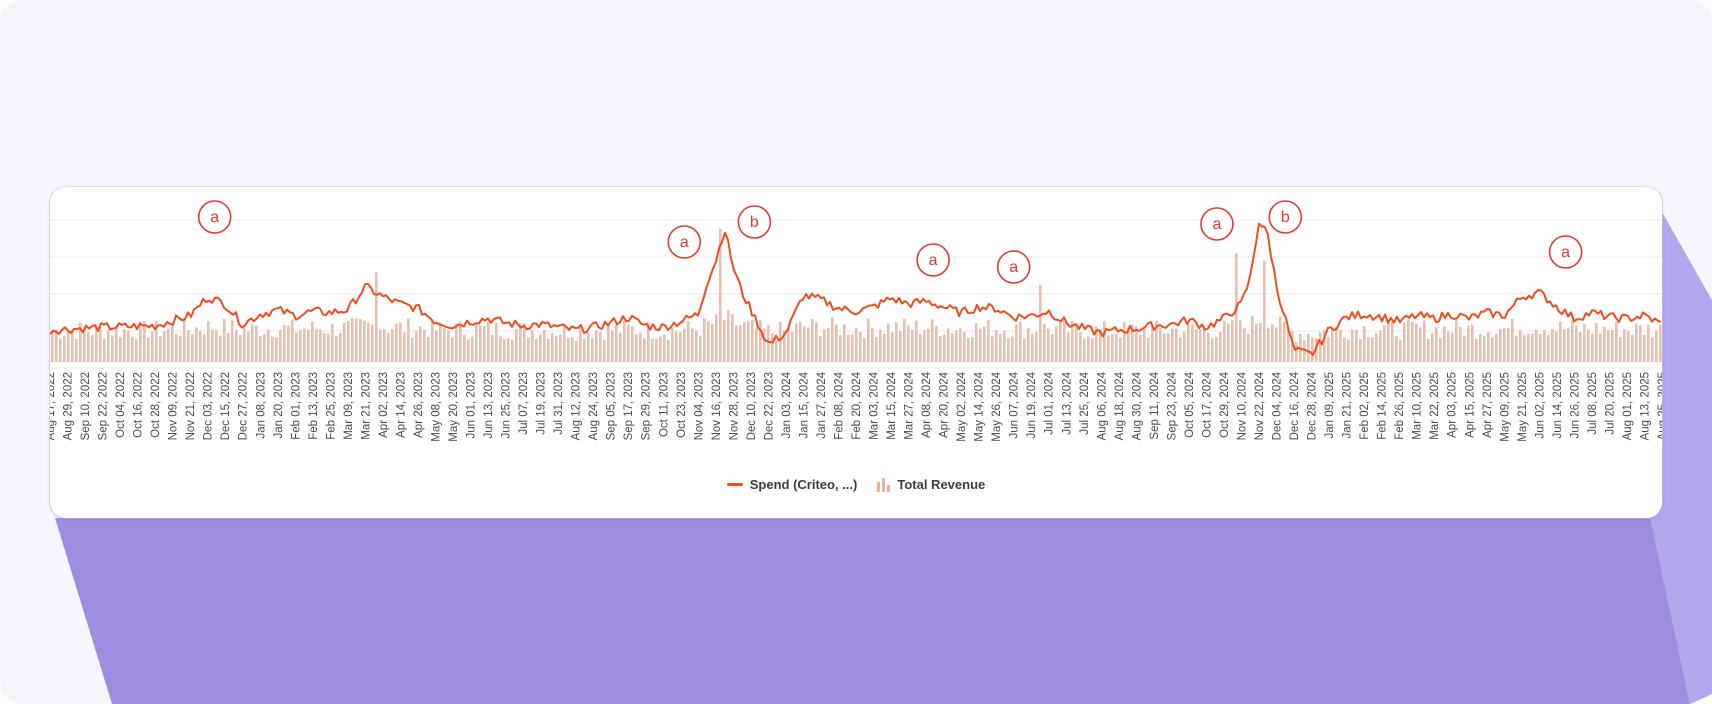 Image resolution: width=1712 pixels, height=704 pixels. What do you see at coordinates (1453, 405) in the screenshot?
I see `x-tick-label: Apr 03, 2025` at bounding box center [1453, 405].